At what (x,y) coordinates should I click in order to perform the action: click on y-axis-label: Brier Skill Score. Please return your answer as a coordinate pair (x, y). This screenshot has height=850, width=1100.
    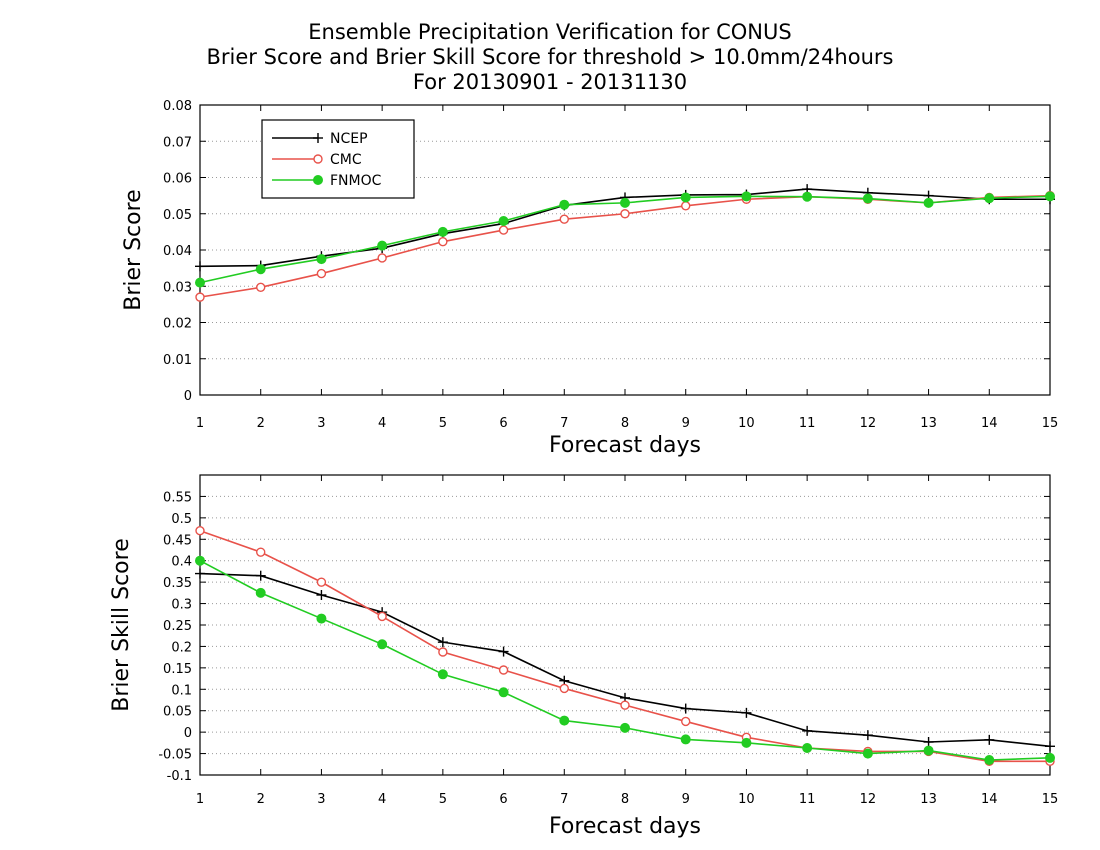
    Looking at the image, I should click on (121, 624).